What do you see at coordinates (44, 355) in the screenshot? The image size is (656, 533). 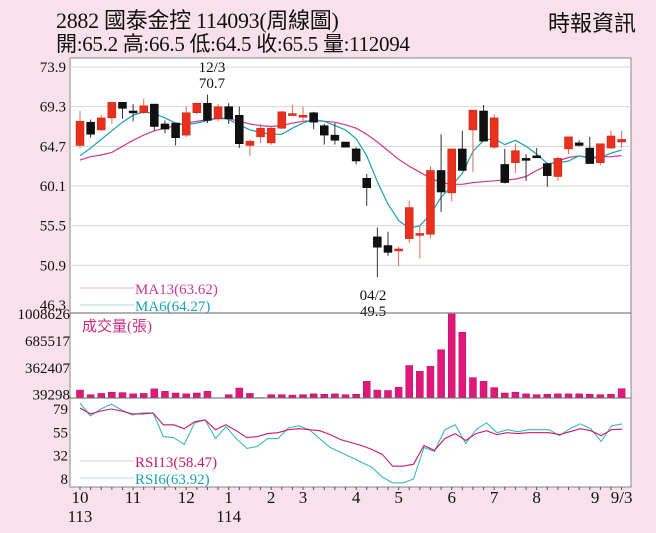 I see `volume-y-axis: 1008626 685517 362407 39298` at bounding box center [44, 355].